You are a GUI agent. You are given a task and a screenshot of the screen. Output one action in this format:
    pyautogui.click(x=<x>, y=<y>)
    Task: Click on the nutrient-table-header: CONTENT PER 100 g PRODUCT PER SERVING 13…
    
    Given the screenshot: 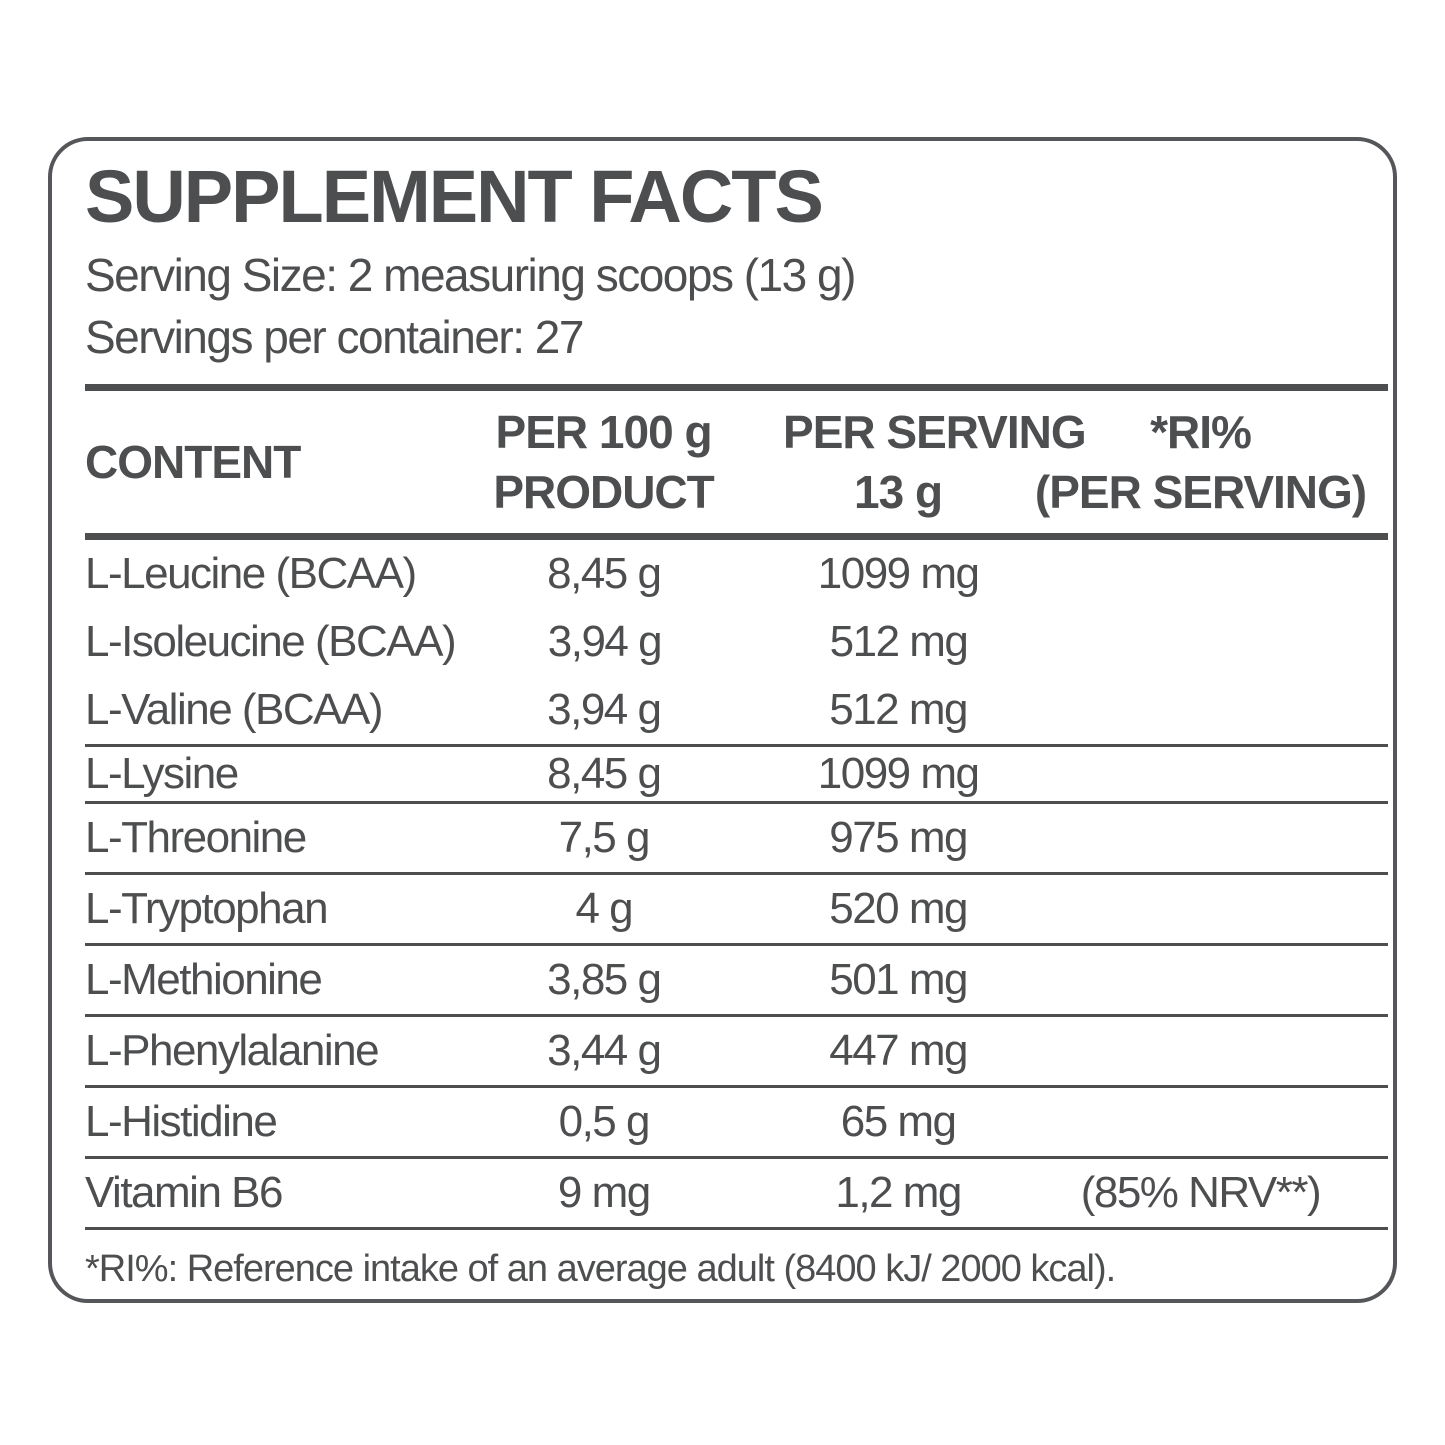 What is the action you would take?
    pyautogui.click(x=736, y=462)
    